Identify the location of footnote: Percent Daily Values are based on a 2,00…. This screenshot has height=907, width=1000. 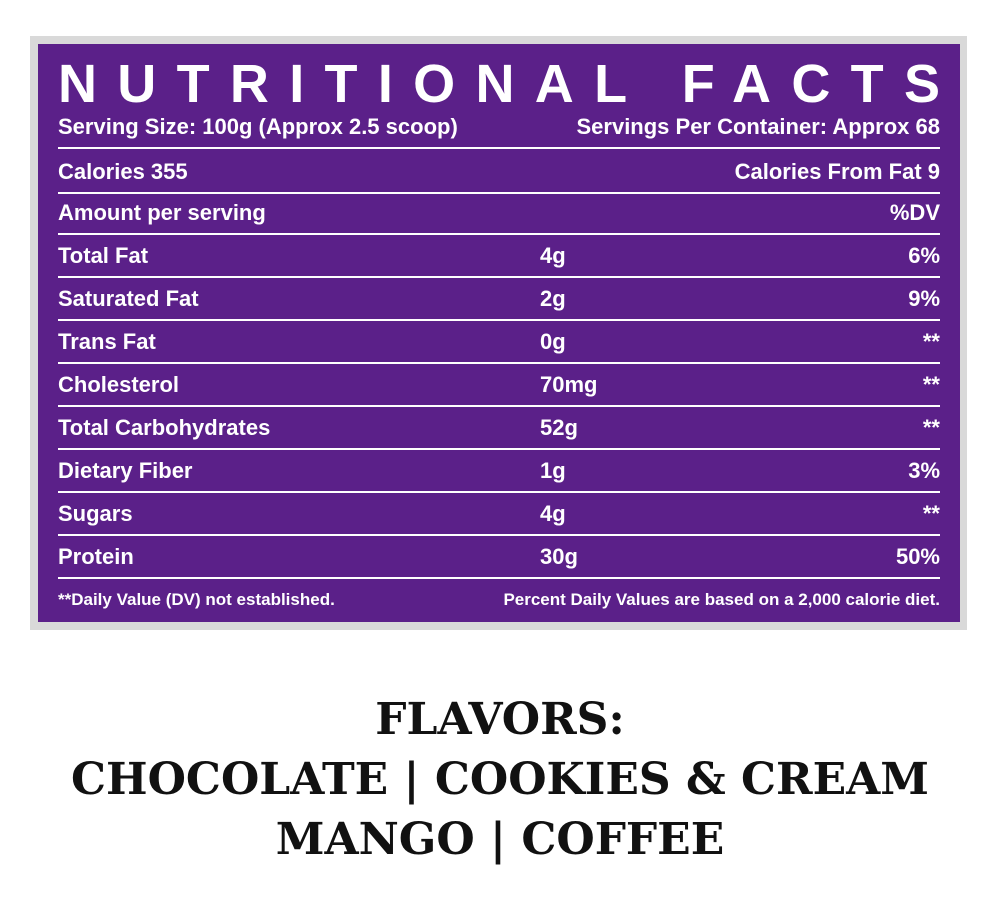
(721, 599).